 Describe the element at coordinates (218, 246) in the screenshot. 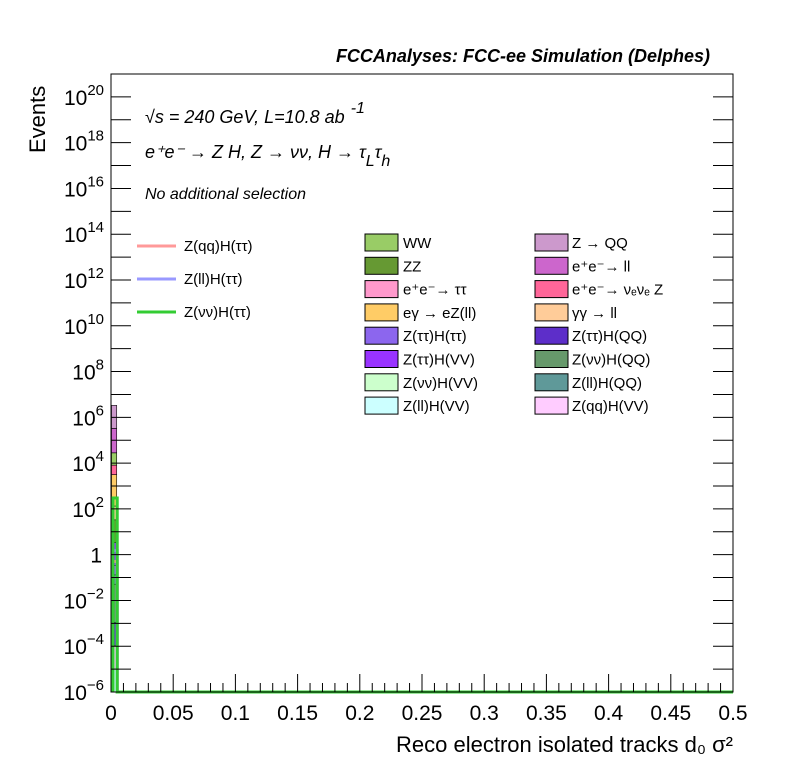

I see `legend-signal-label: Z(qq)H(ττ)` at that location.